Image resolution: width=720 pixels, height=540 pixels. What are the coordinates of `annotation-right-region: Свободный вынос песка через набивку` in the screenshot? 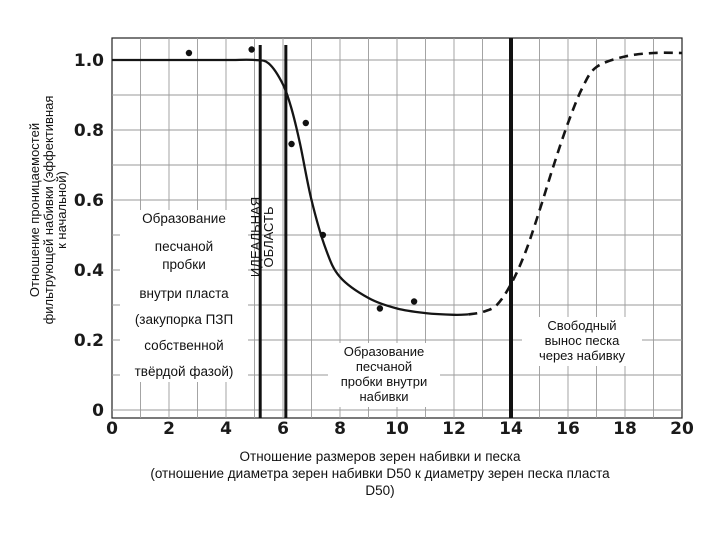 It's located at (582, 341).